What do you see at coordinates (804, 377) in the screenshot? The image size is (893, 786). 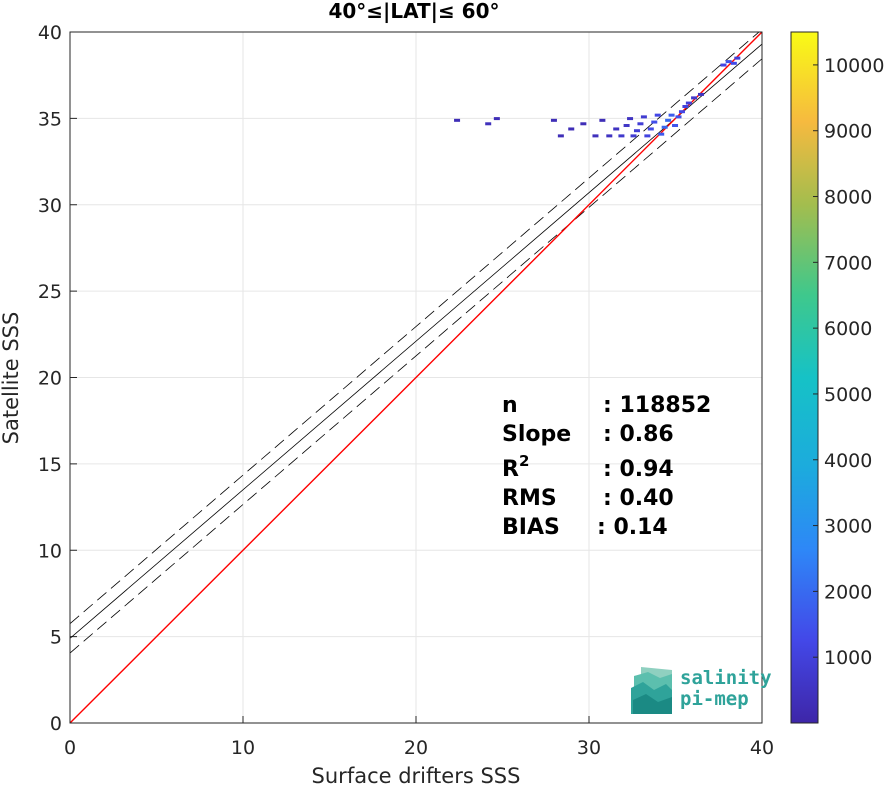 I see `colorbar` at bounding box center [804, 377].